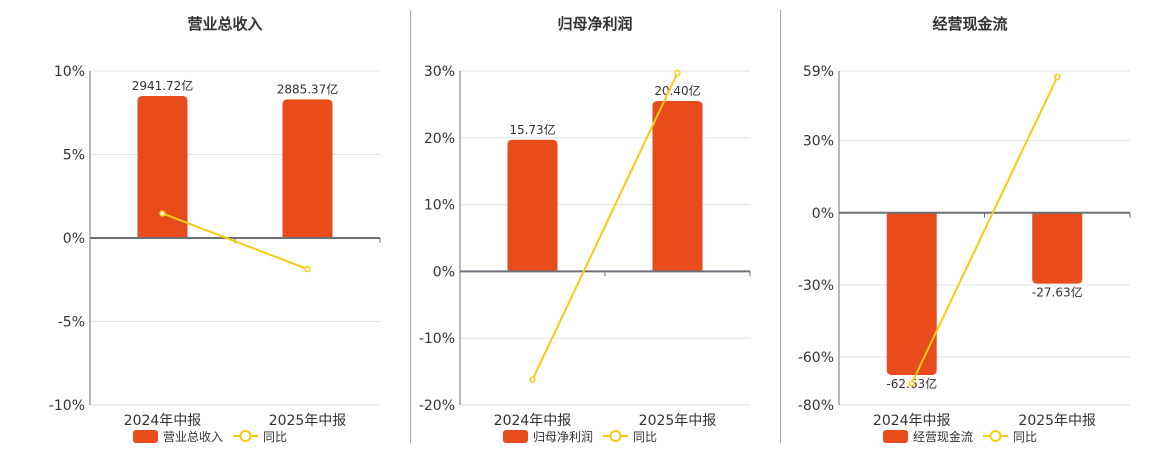  What do you see at coordinates (193, 437) in the screenshot?
I see `legend-bar-label: 营业总收入` at bounding box center [193, 437].